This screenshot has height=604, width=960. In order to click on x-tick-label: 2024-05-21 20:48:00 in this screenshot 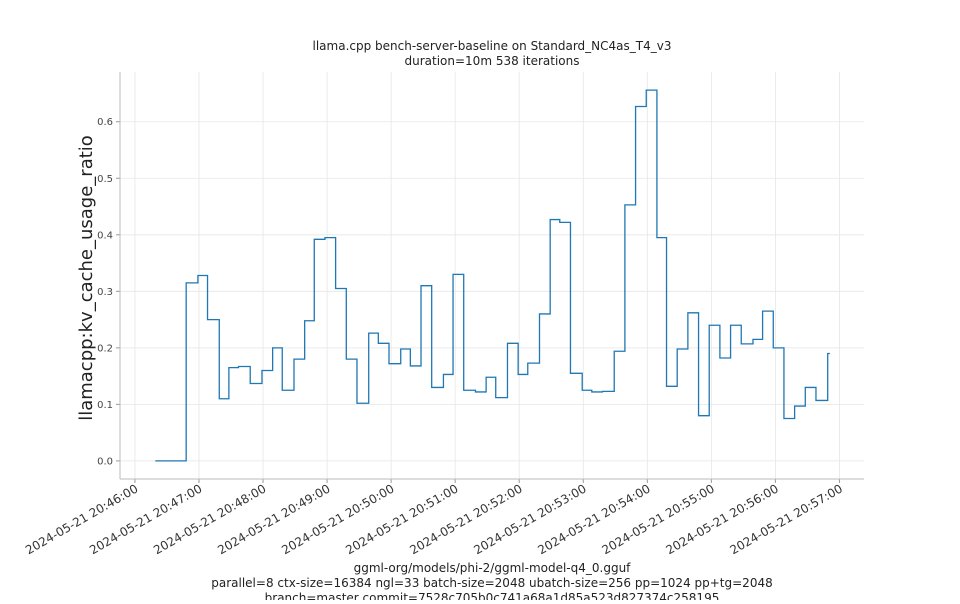, I will do `click(209, 519)`.